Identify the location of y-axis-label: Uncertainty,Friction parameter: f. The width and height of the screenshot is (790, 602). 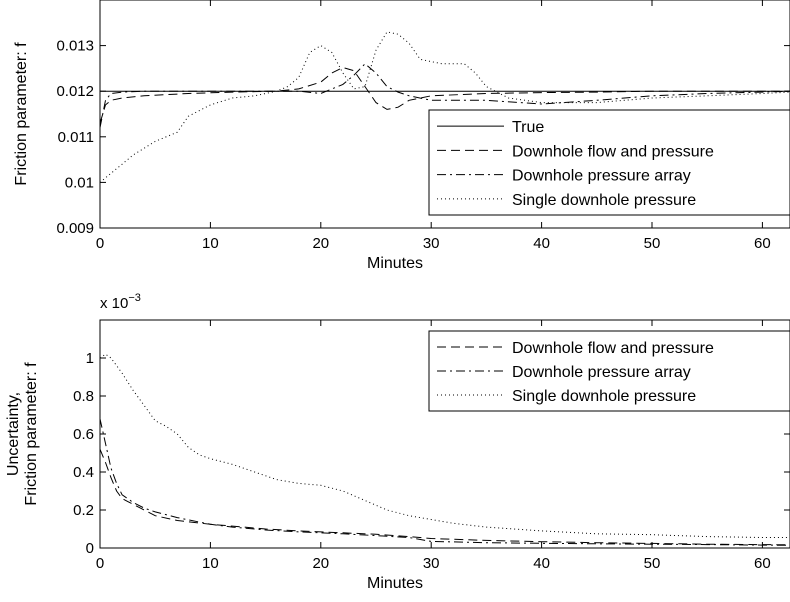
(22, 434).